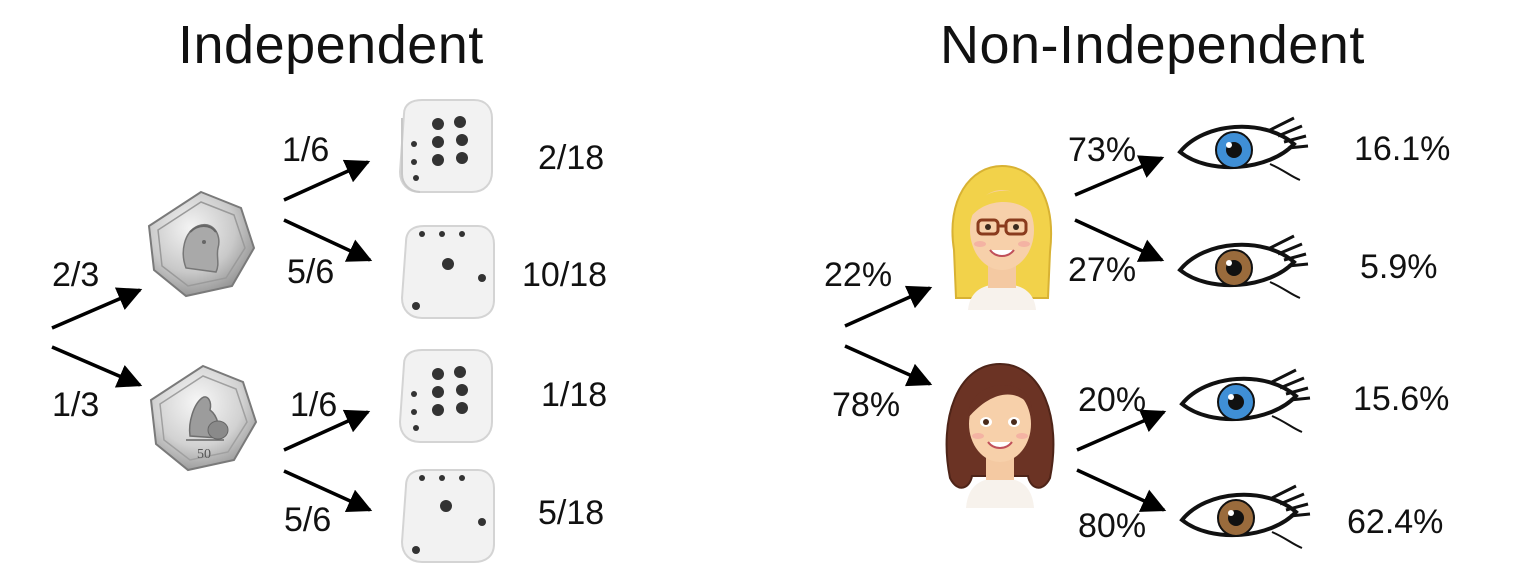  I want to click on coin2-prob: 1/3, so click(76, 405).